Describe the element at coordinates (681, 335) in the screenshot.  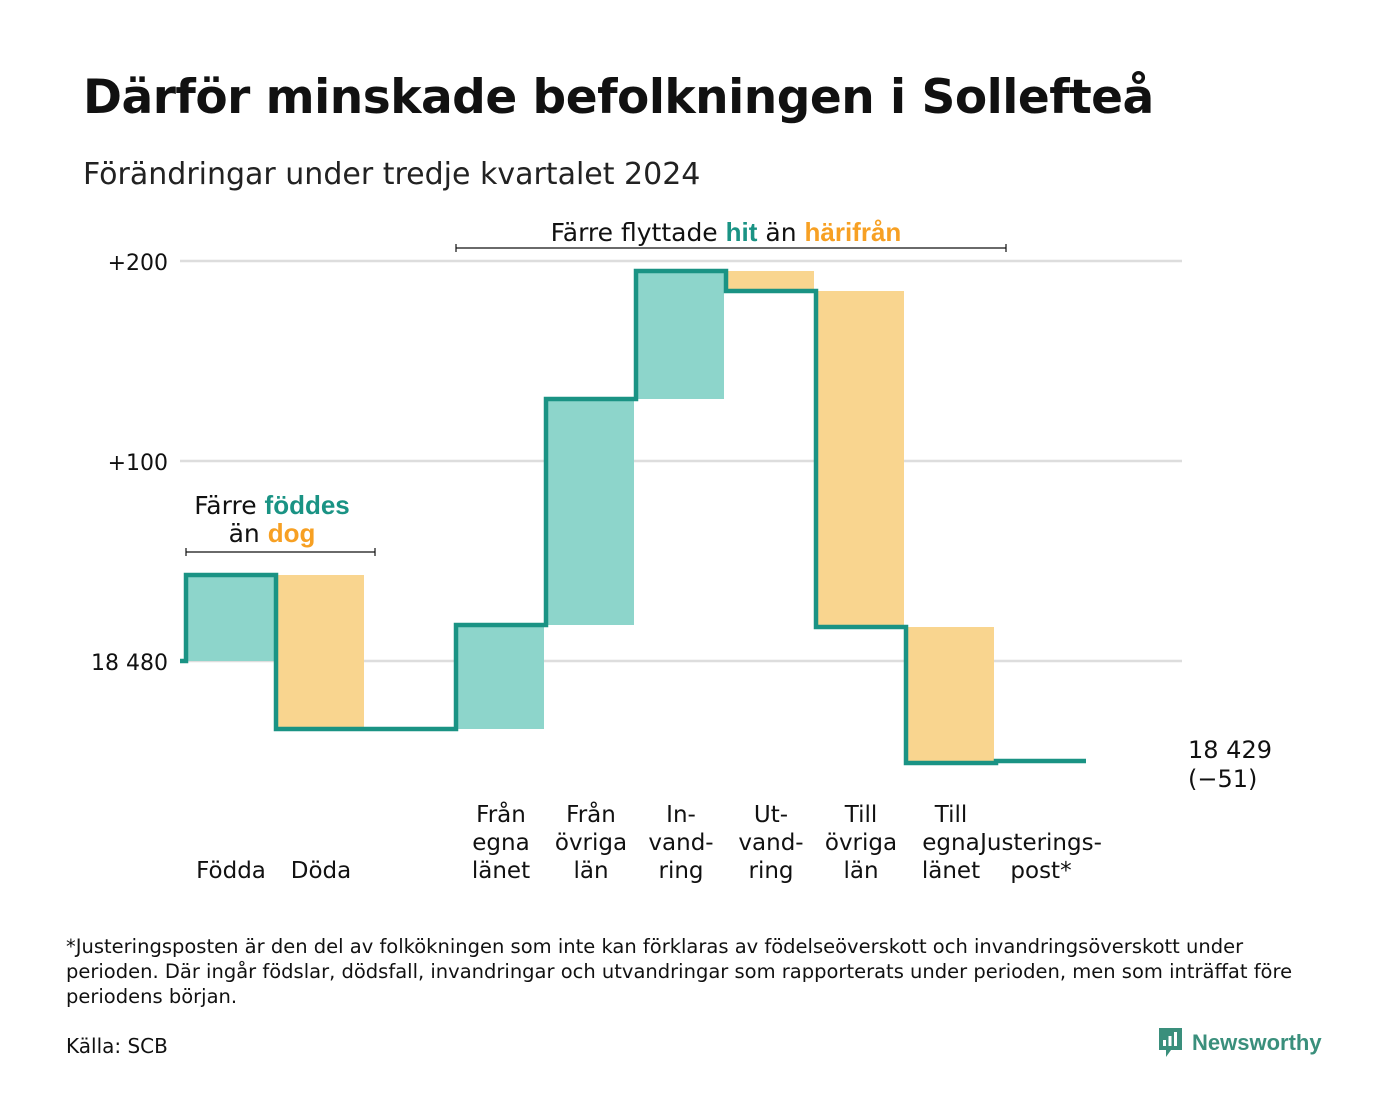
I see `bar-invandring` at that location.